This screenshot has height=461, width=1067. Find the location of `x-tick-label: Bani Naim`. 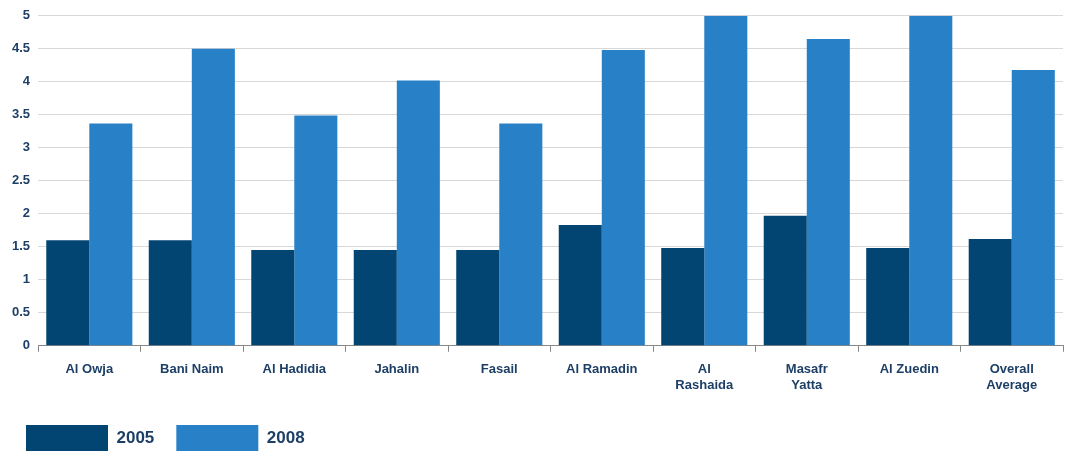

x-tick-label: Bani Naim is located at coordinates (192, 369).